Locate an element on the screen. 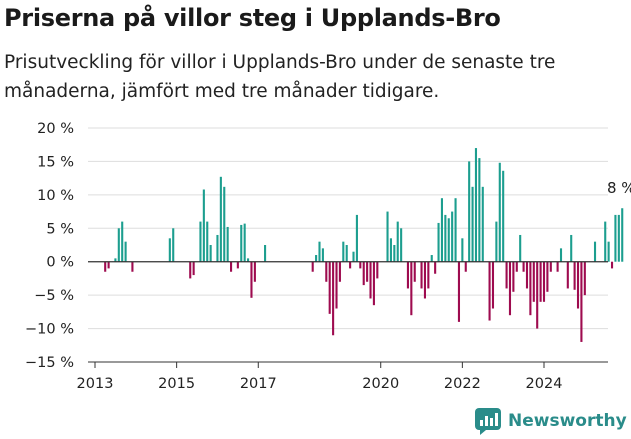 The height and width of the screenshot is (439, 631). y-tick-label: 20 % is located at coordinates (55, 129).